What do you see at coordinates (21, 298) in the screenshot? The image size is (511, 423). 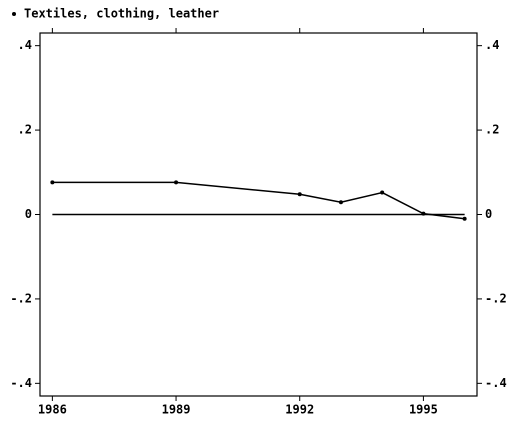 I see `y-tick-label: -.2` at bounding box center [21, 298].